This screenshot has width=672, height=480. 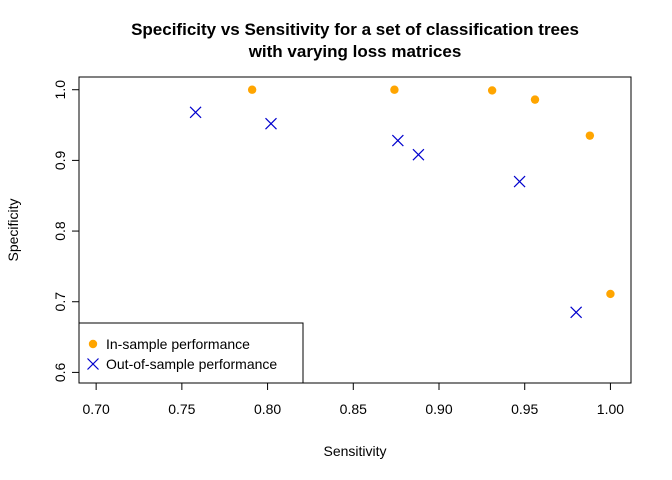 What do you see at coordinates (191, 364) in the screenshot?
I see `legend-entry-out-of-sample: Out-of-sample performance` at bounding box center [191, 364].